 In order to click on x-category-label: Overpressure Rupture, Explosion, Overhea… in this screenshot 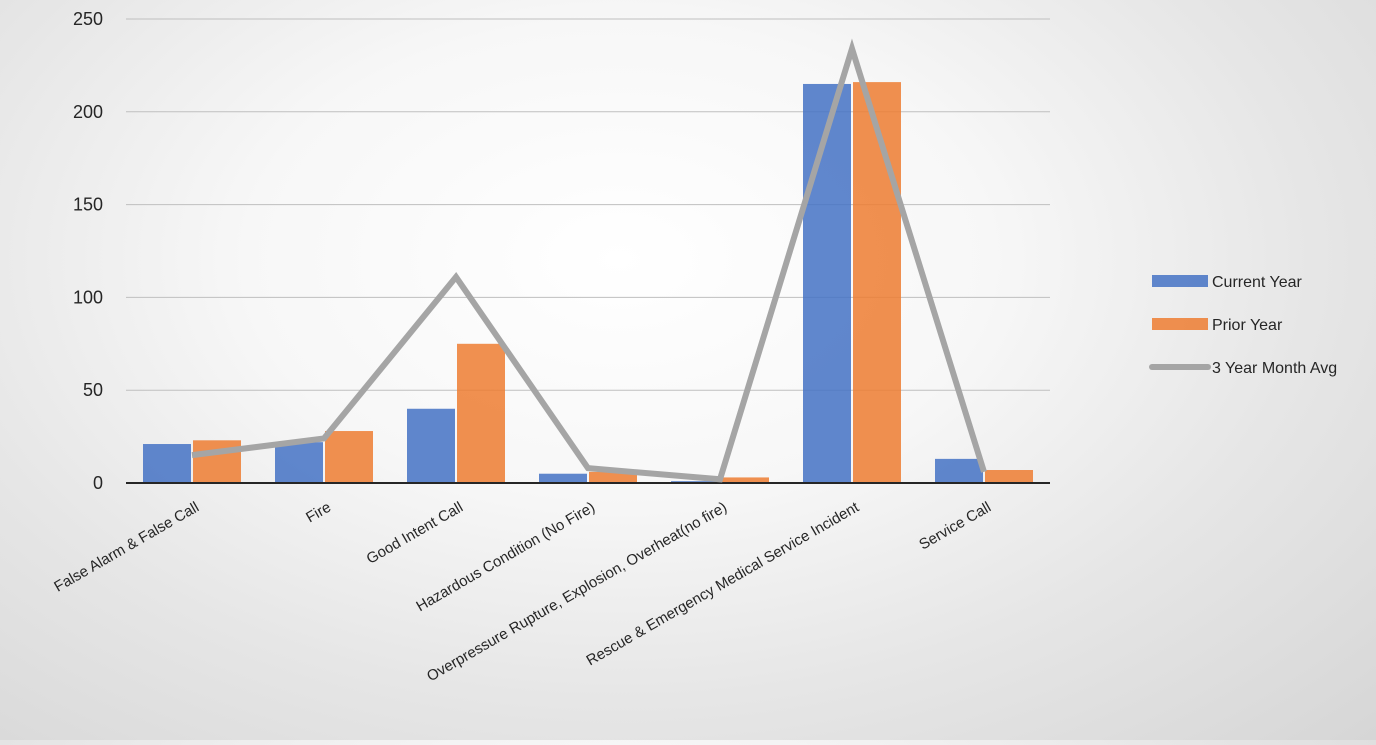, I will do `click(577, 592)`.